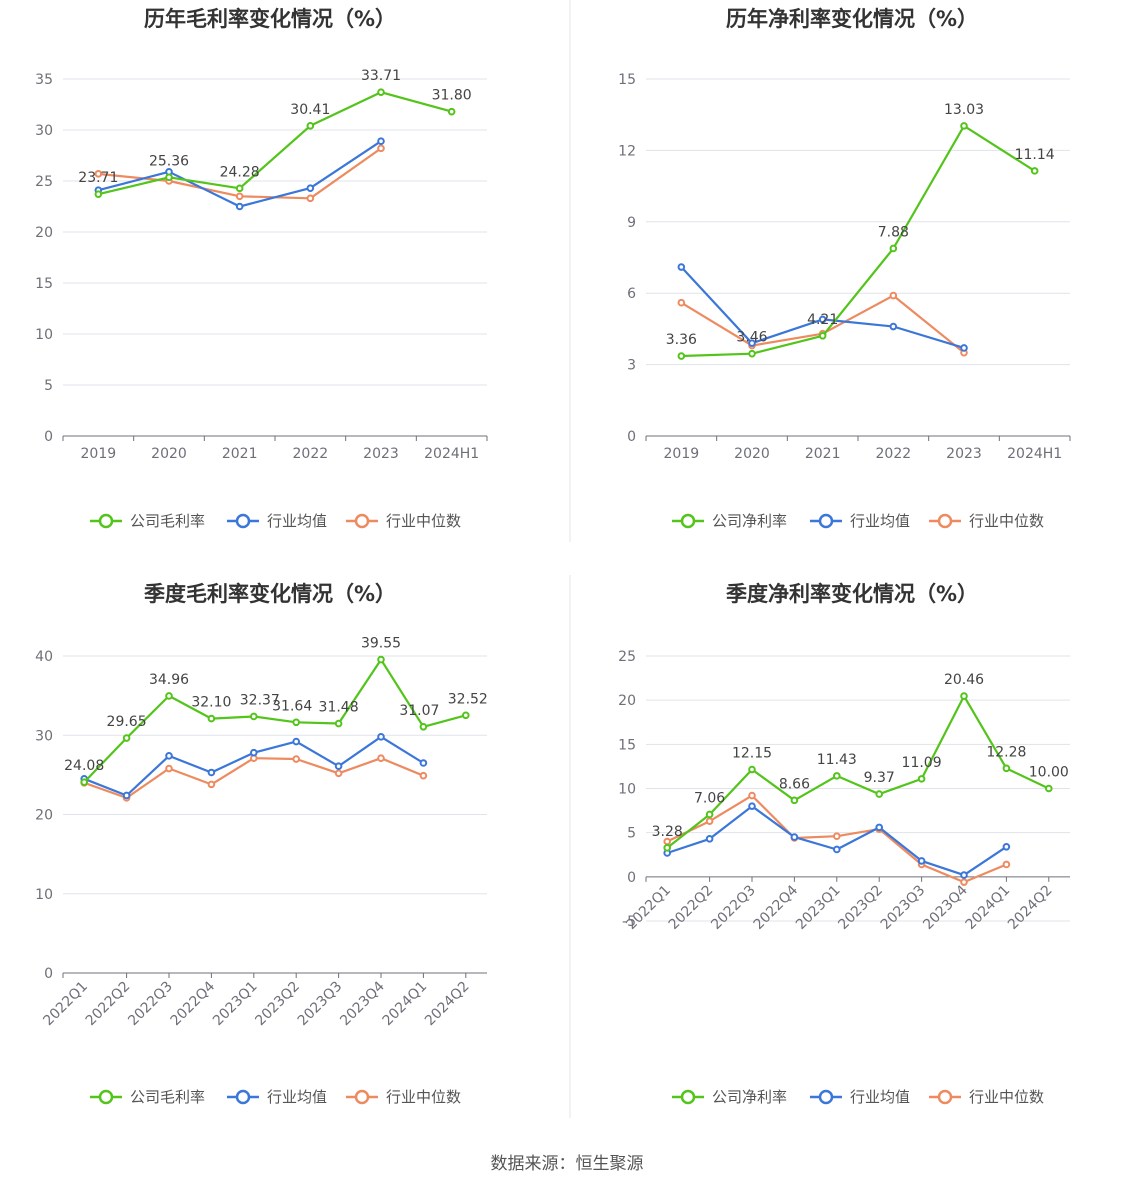  Describe the element at coordinates (84, 766) in the screenshot. I see `data-label: 24.08` at that location.